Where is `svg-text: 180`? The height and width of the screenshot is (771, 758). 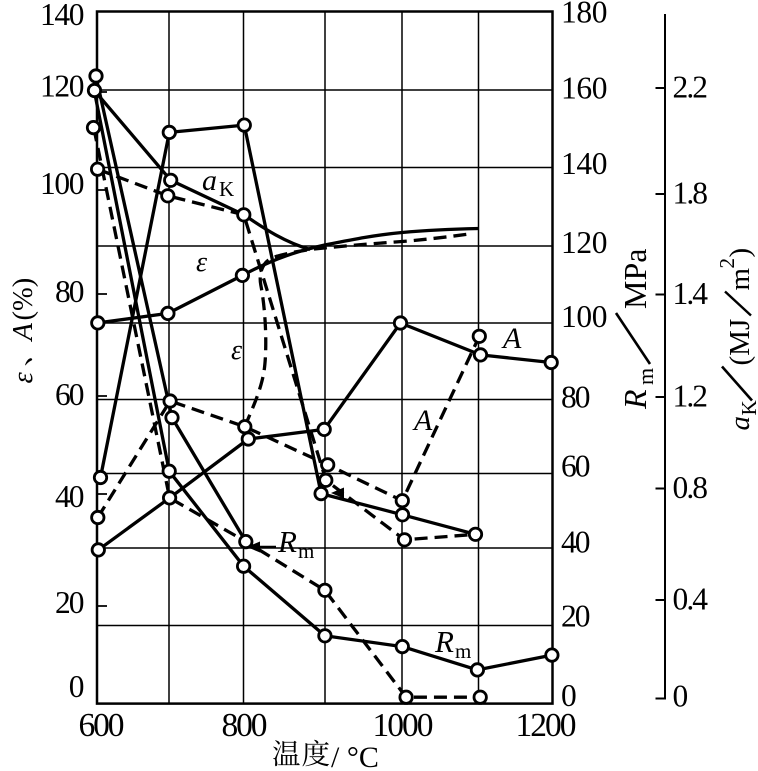 svg-text: 180 is located at coordinates (584, 15).